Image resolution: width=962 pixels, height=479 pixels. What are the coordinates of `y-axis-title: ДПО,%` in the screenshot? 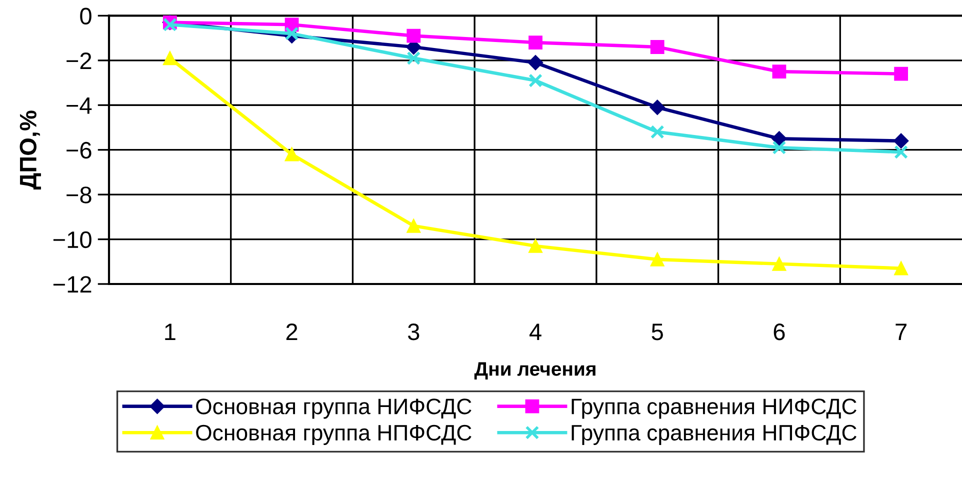 It's located at (30, 150).